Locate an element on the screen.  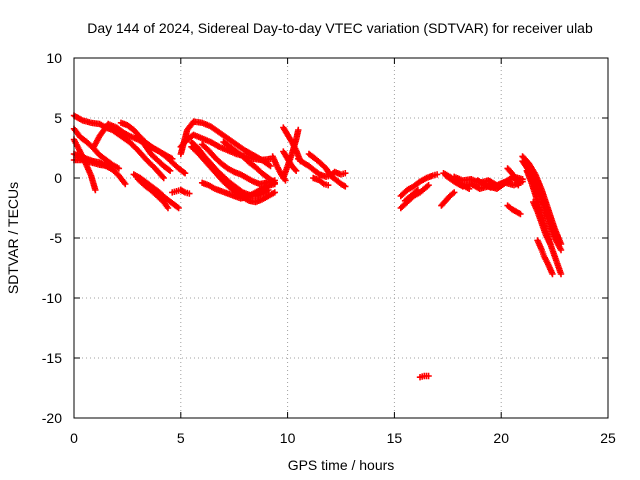
x-tick-label: 25 is located at coordinates (608, 438).